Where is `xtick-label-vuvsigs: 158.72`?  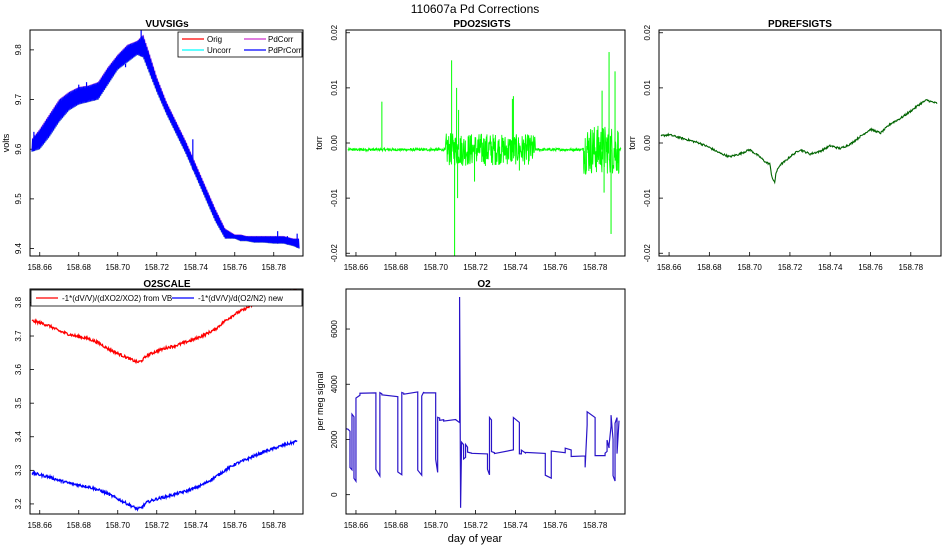 xtick-label-vuvsigs: 158.72 is located at coordinates (157, 267).